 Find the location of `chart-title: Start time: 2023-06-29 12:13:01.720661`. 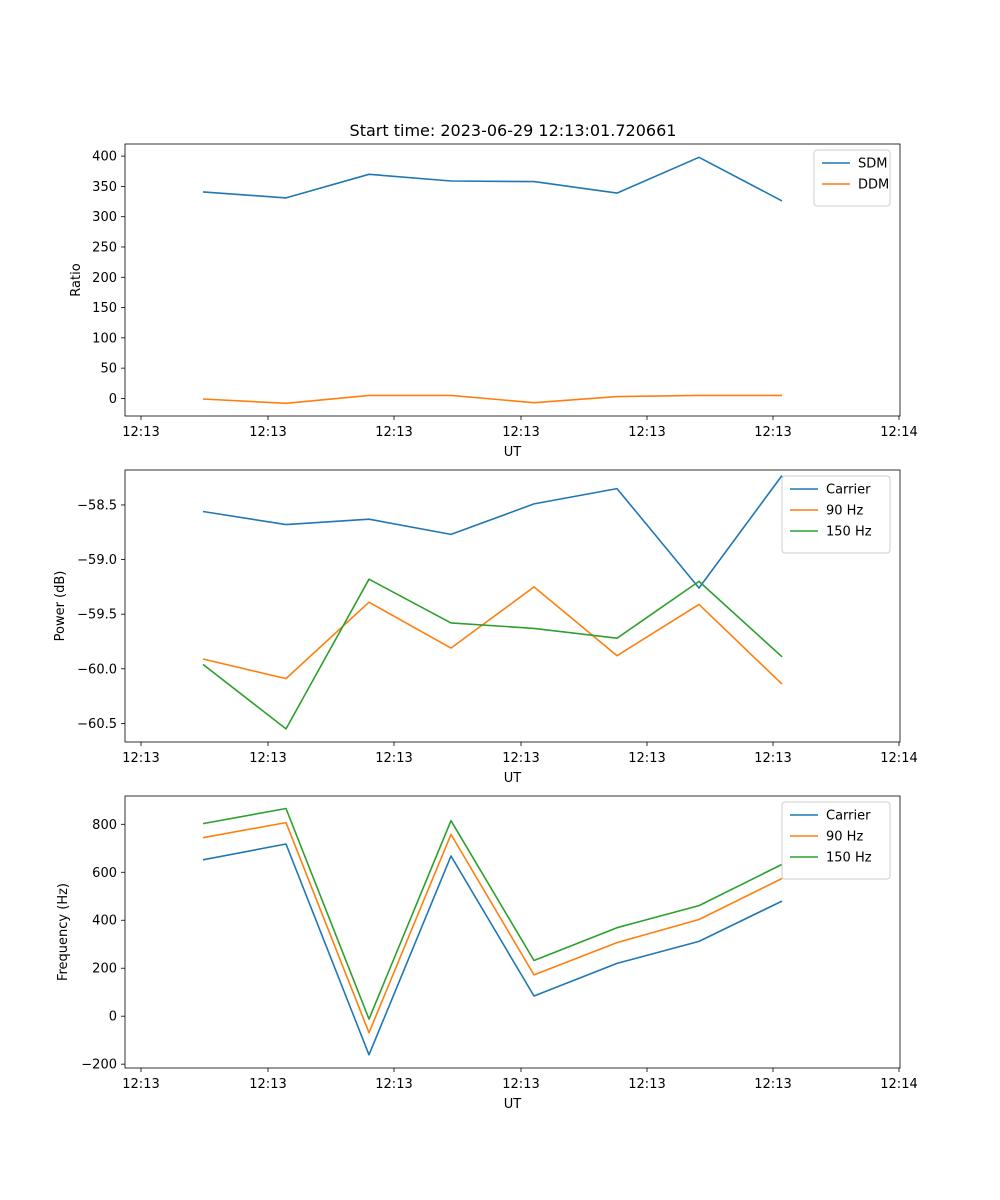

chart-title: Start time: 2023-06-29 12:13:01.720661 is located at coordinates (513, 130).